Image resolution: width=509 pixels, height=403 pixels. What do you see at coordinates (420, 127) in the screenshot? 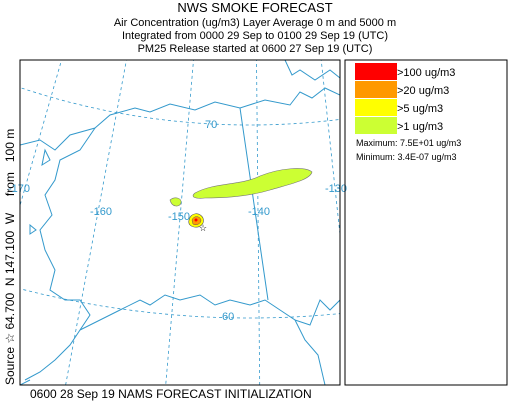
I see `legend-label: >1 ug/m3` at bounding box center [420, 127].